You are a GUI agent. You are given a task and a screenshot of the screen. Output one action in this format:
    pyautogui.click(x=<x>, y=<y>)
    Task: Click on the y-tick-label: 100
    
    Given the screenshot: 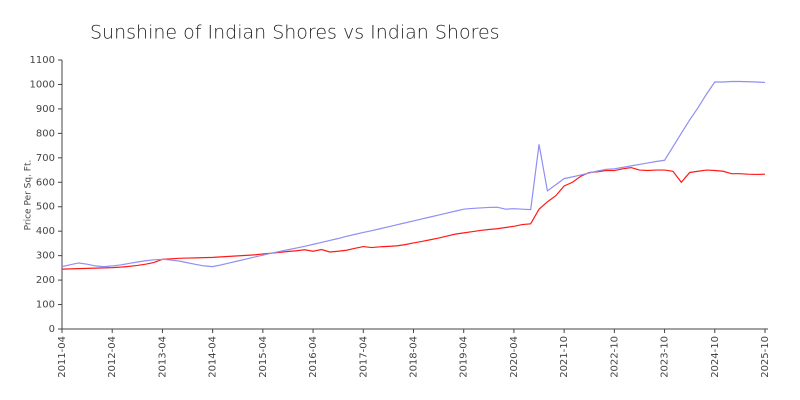 What is the action you would take?
    pyautogui.click(x=45, y=305)
    